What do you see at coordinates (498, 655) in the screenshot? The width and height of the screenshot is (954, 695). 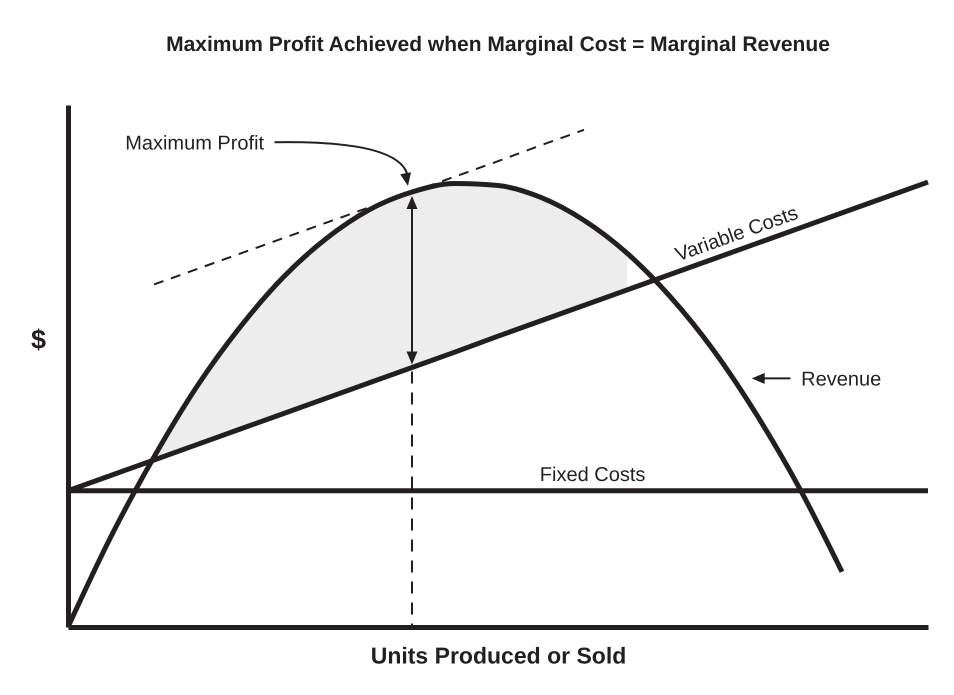 I see `x-axis-title: Units Produced or Sold` at bounding box center [498, 655].